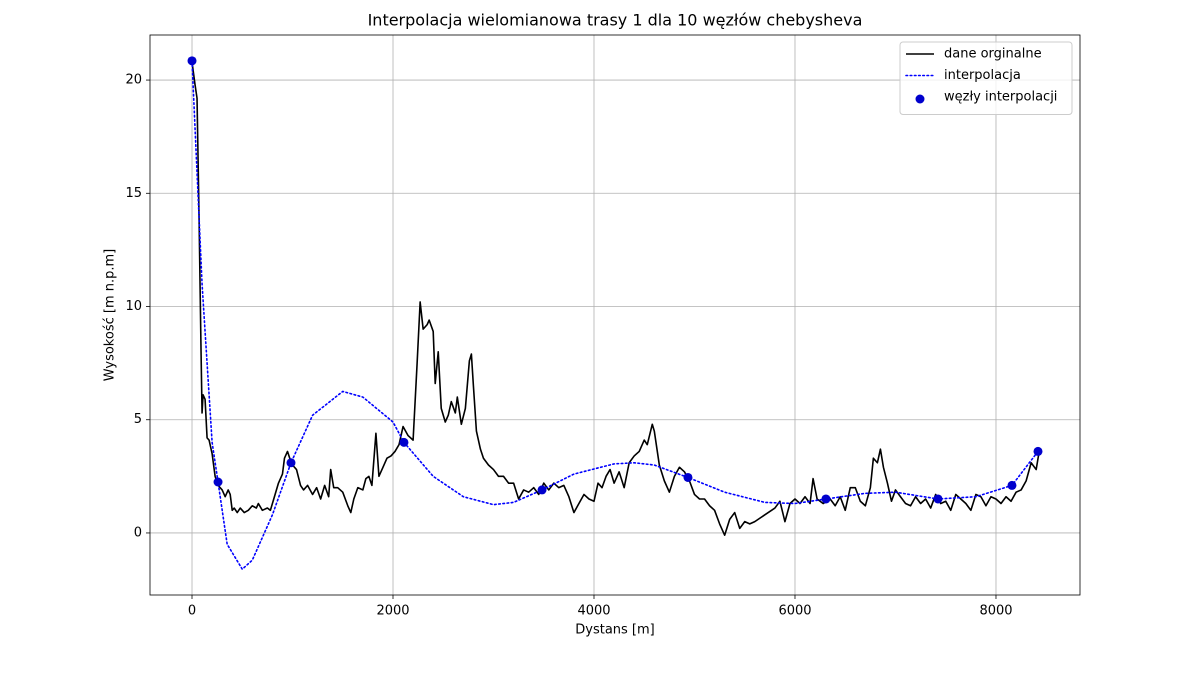 This screenshot has height=700, width=1200. What do you see at coordinates (133, 193) in the screenshot?
I see `y-tick-label: 15` at bounding box center [133, 193].